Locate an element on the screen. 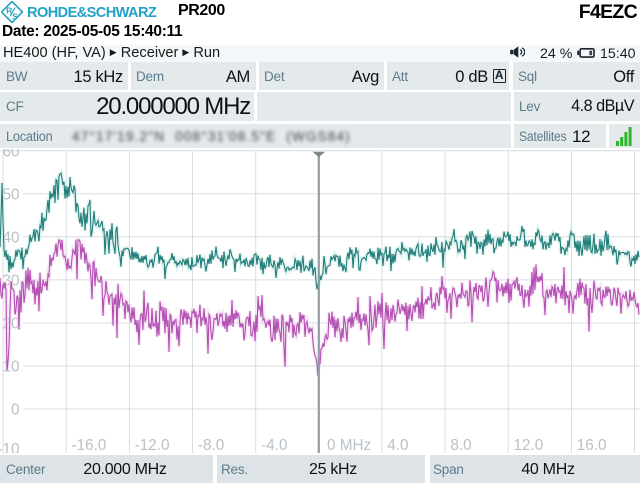 This screenshot has width=640, height=483. svg-text: 16.0 is located at coordinates (592, 445).